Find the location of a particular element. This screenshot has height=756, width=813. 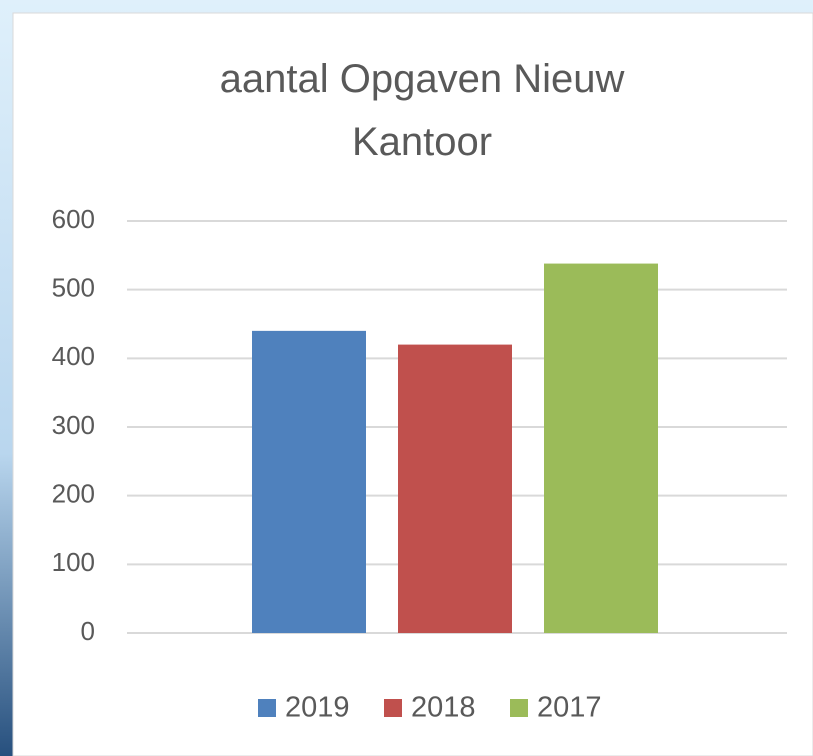

chart-title: aantal Opgaven Nieuw Kantoor is located at coordinates (422, 110).